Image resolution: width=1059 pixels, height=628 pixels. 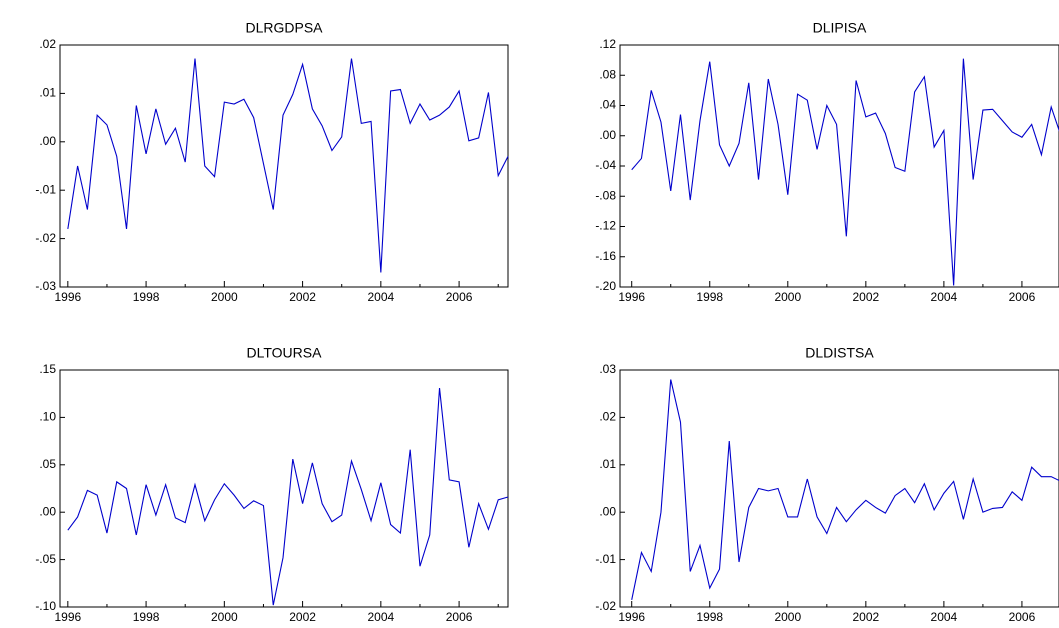 What do you see at coordinates (605, 195) in the screenshot?
I see `y-tick-label: -.08` at bounding box center [605, 195].